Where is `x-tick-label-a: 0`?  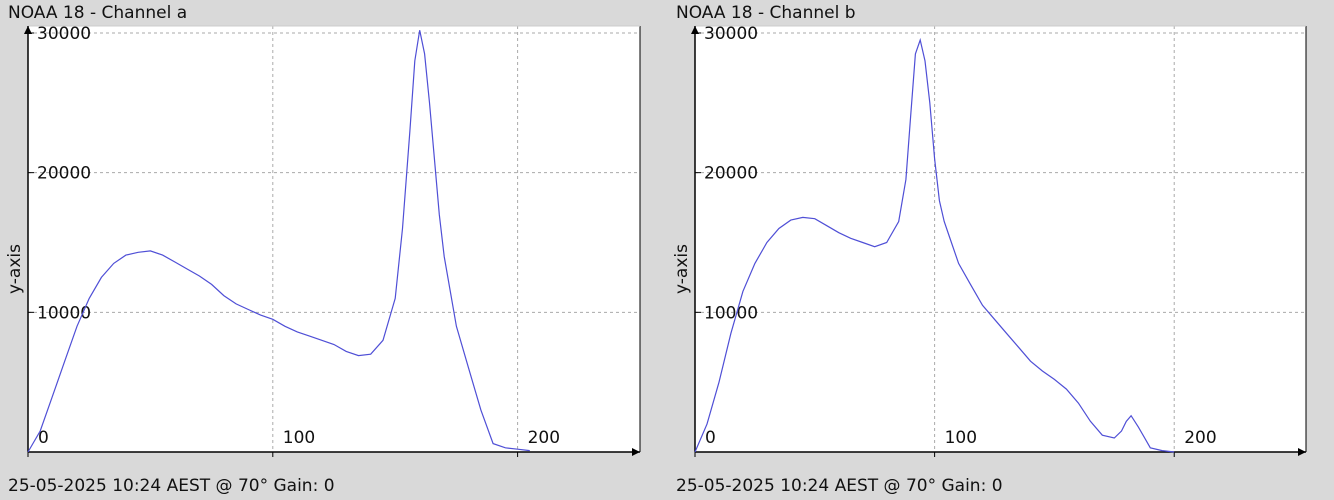
x-tick-label-a: 0 is located at coordinates (43, 438).